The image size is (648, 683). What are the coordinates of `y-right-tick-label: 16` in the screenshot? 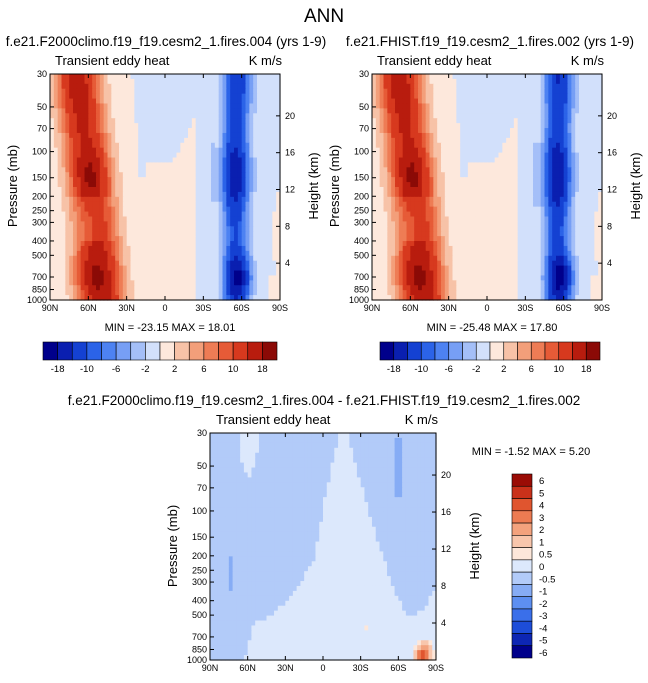 It's located at (290, 153).